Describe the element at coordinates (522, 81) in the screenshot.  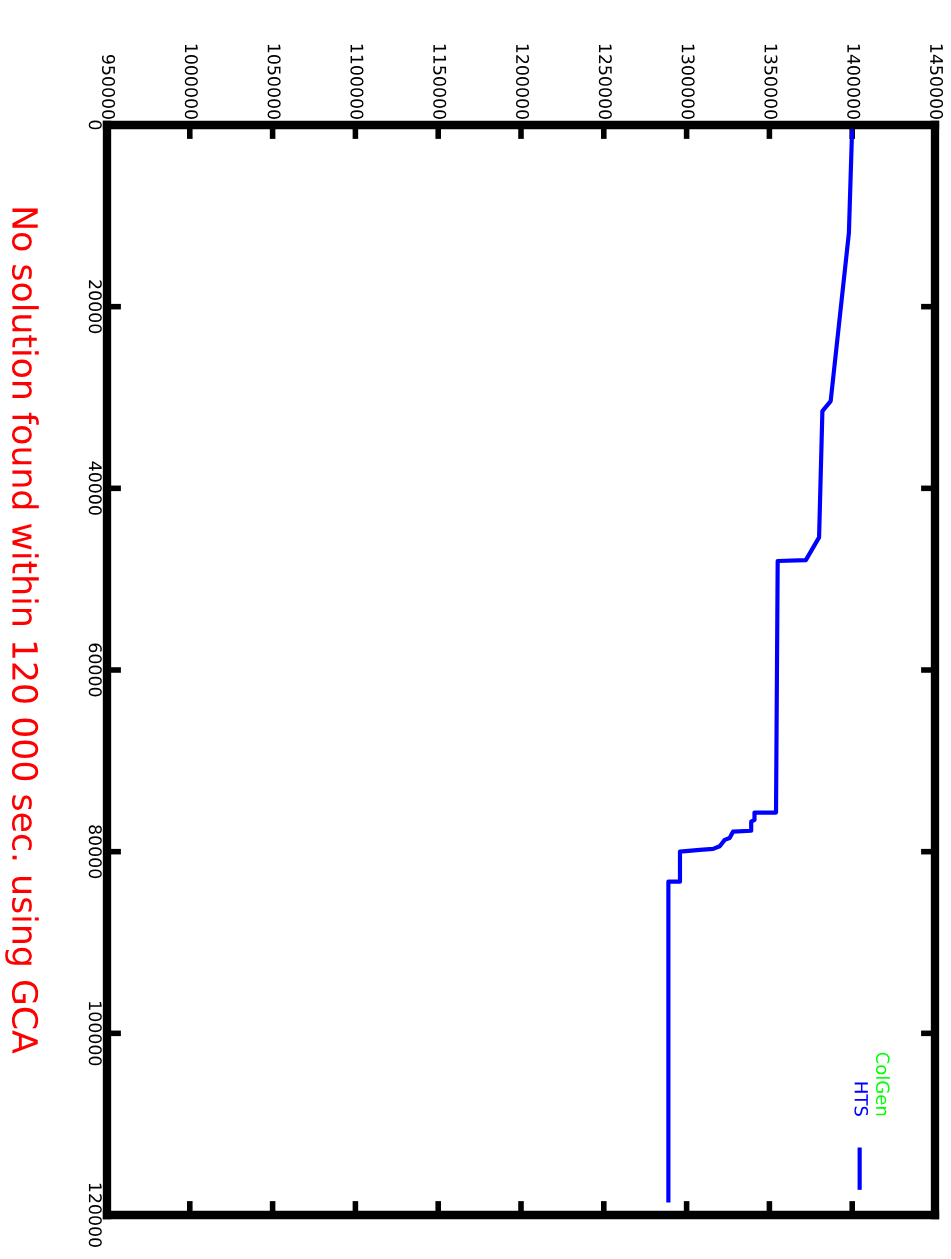
I see `x-tick-label: 1200000` at that location.